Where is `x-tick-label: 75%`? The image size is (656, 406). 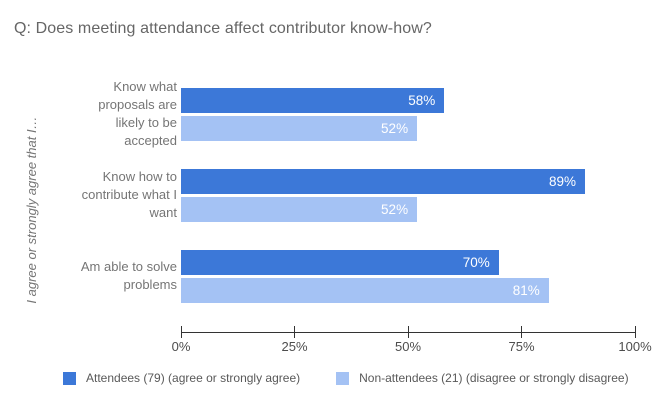
x-tick-label: 75% is located at coordinates (521, 346).